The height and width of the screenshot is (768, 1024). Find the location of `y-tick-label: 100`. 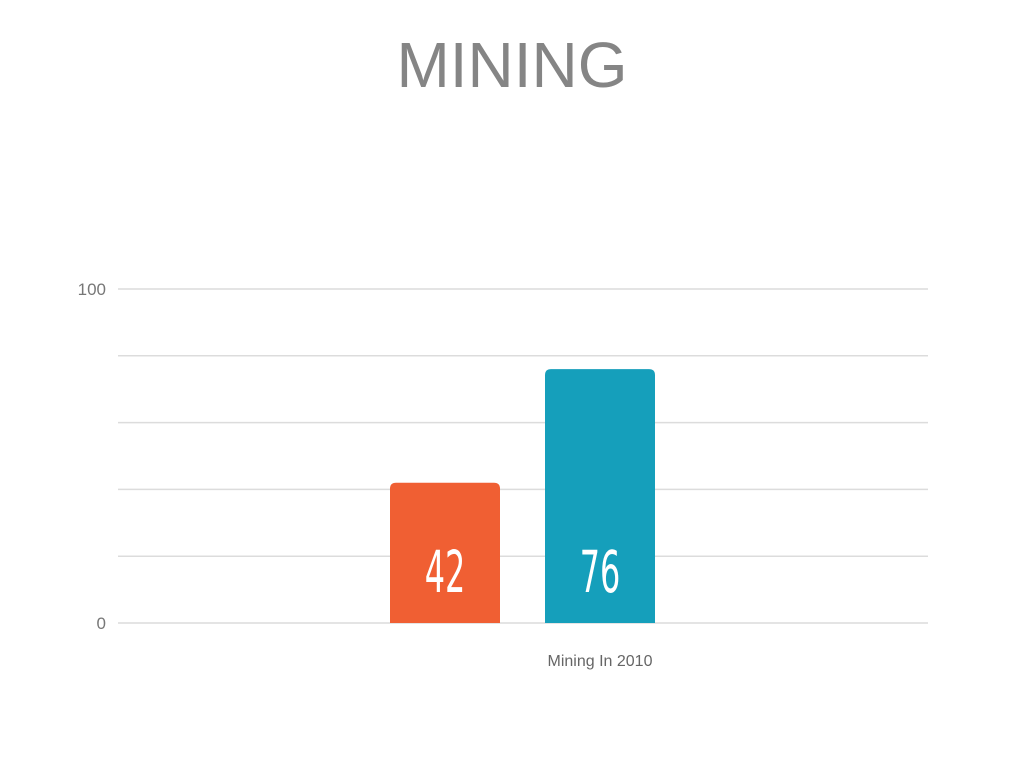

y-tick-label: 100 is located at coordinates (92, 289).